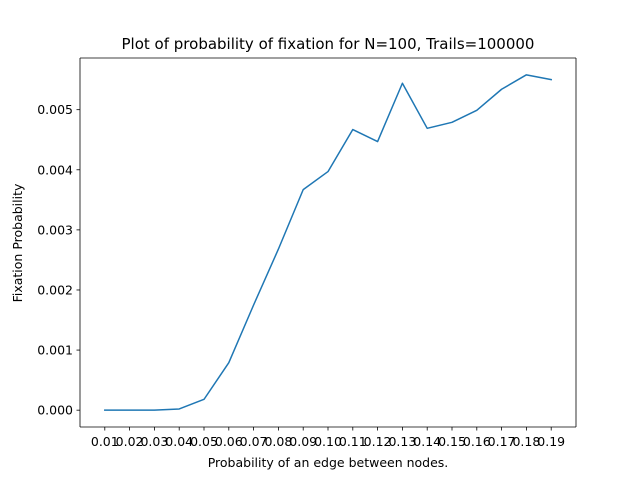  I want to click on x-tick-label: 0.06, so click(229, 441).